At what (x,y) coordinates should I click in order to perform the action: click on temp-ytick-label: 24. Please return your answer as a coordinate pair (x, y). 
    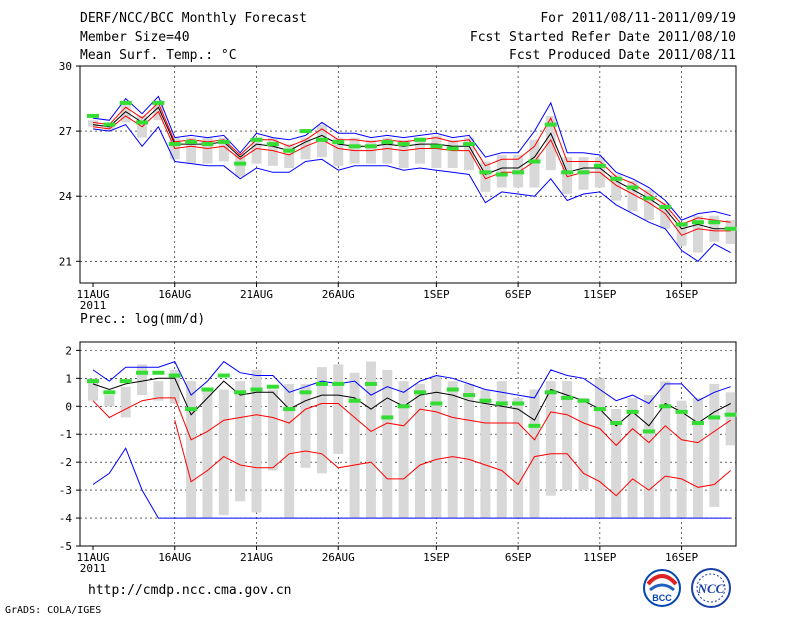
    Looking at the image, I should click on (66, 196).